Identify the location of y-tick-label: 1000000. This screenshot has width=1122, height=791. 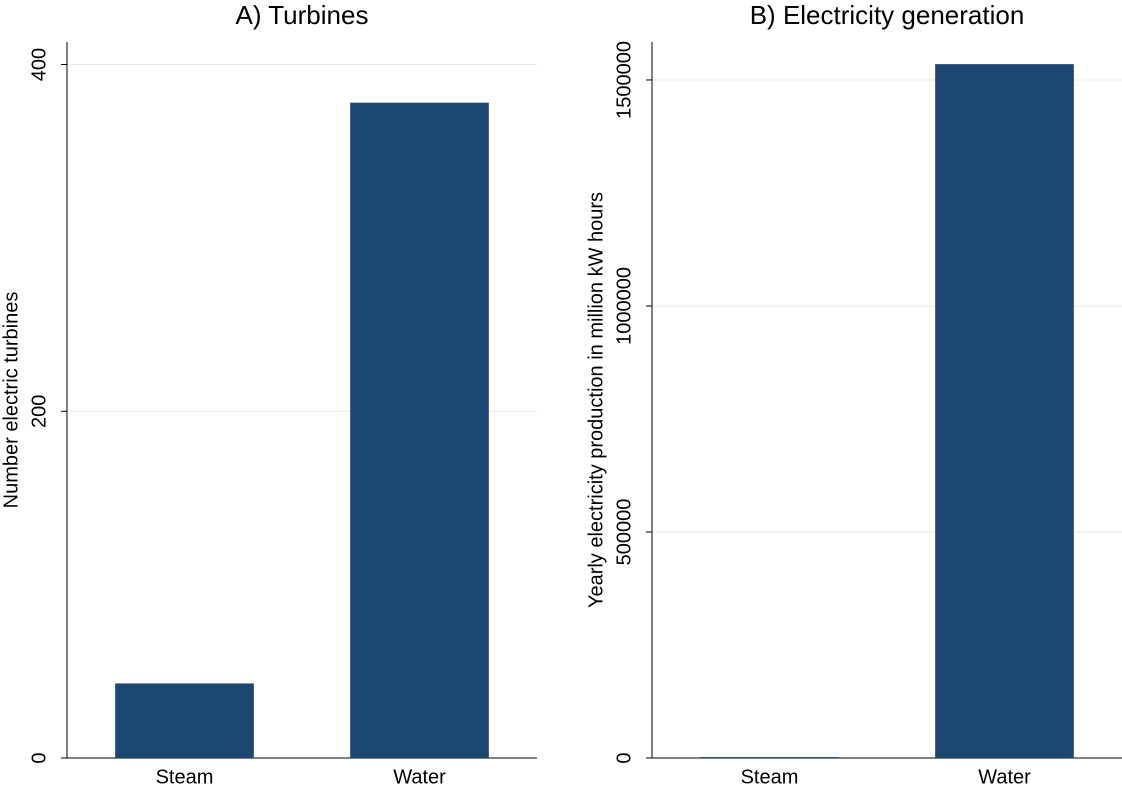
(624, 306).